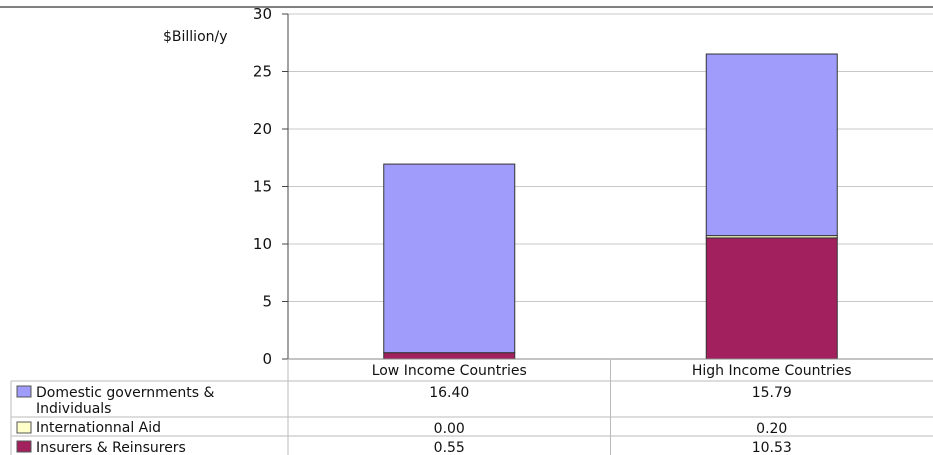  What do you see at coordinates (772, 447) in the screenshot?
I see `table-cell-value: 10.53` at bounding box center [772, 447].